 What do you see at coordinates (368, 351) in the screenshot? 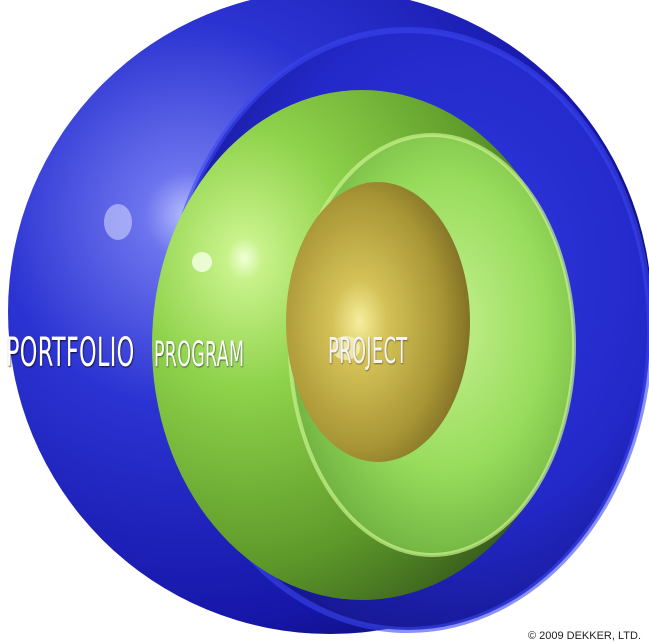
I see `project-label: PROJECT` at bounding box center [368, 351].